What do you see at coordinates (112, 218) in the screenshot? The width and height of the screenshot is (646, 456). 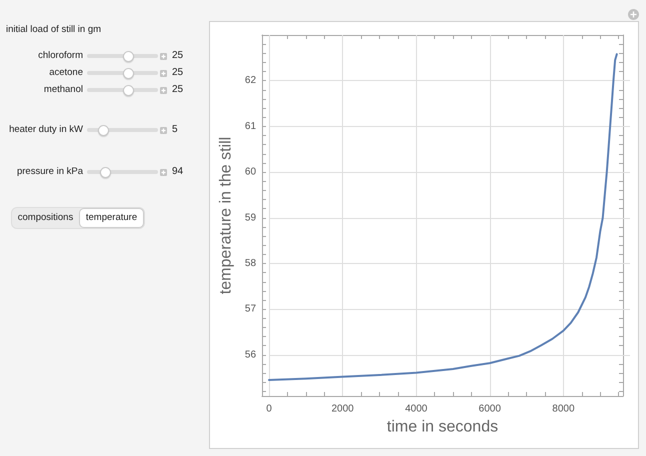 I see `text: temperature` at bounding box center [112, 218].